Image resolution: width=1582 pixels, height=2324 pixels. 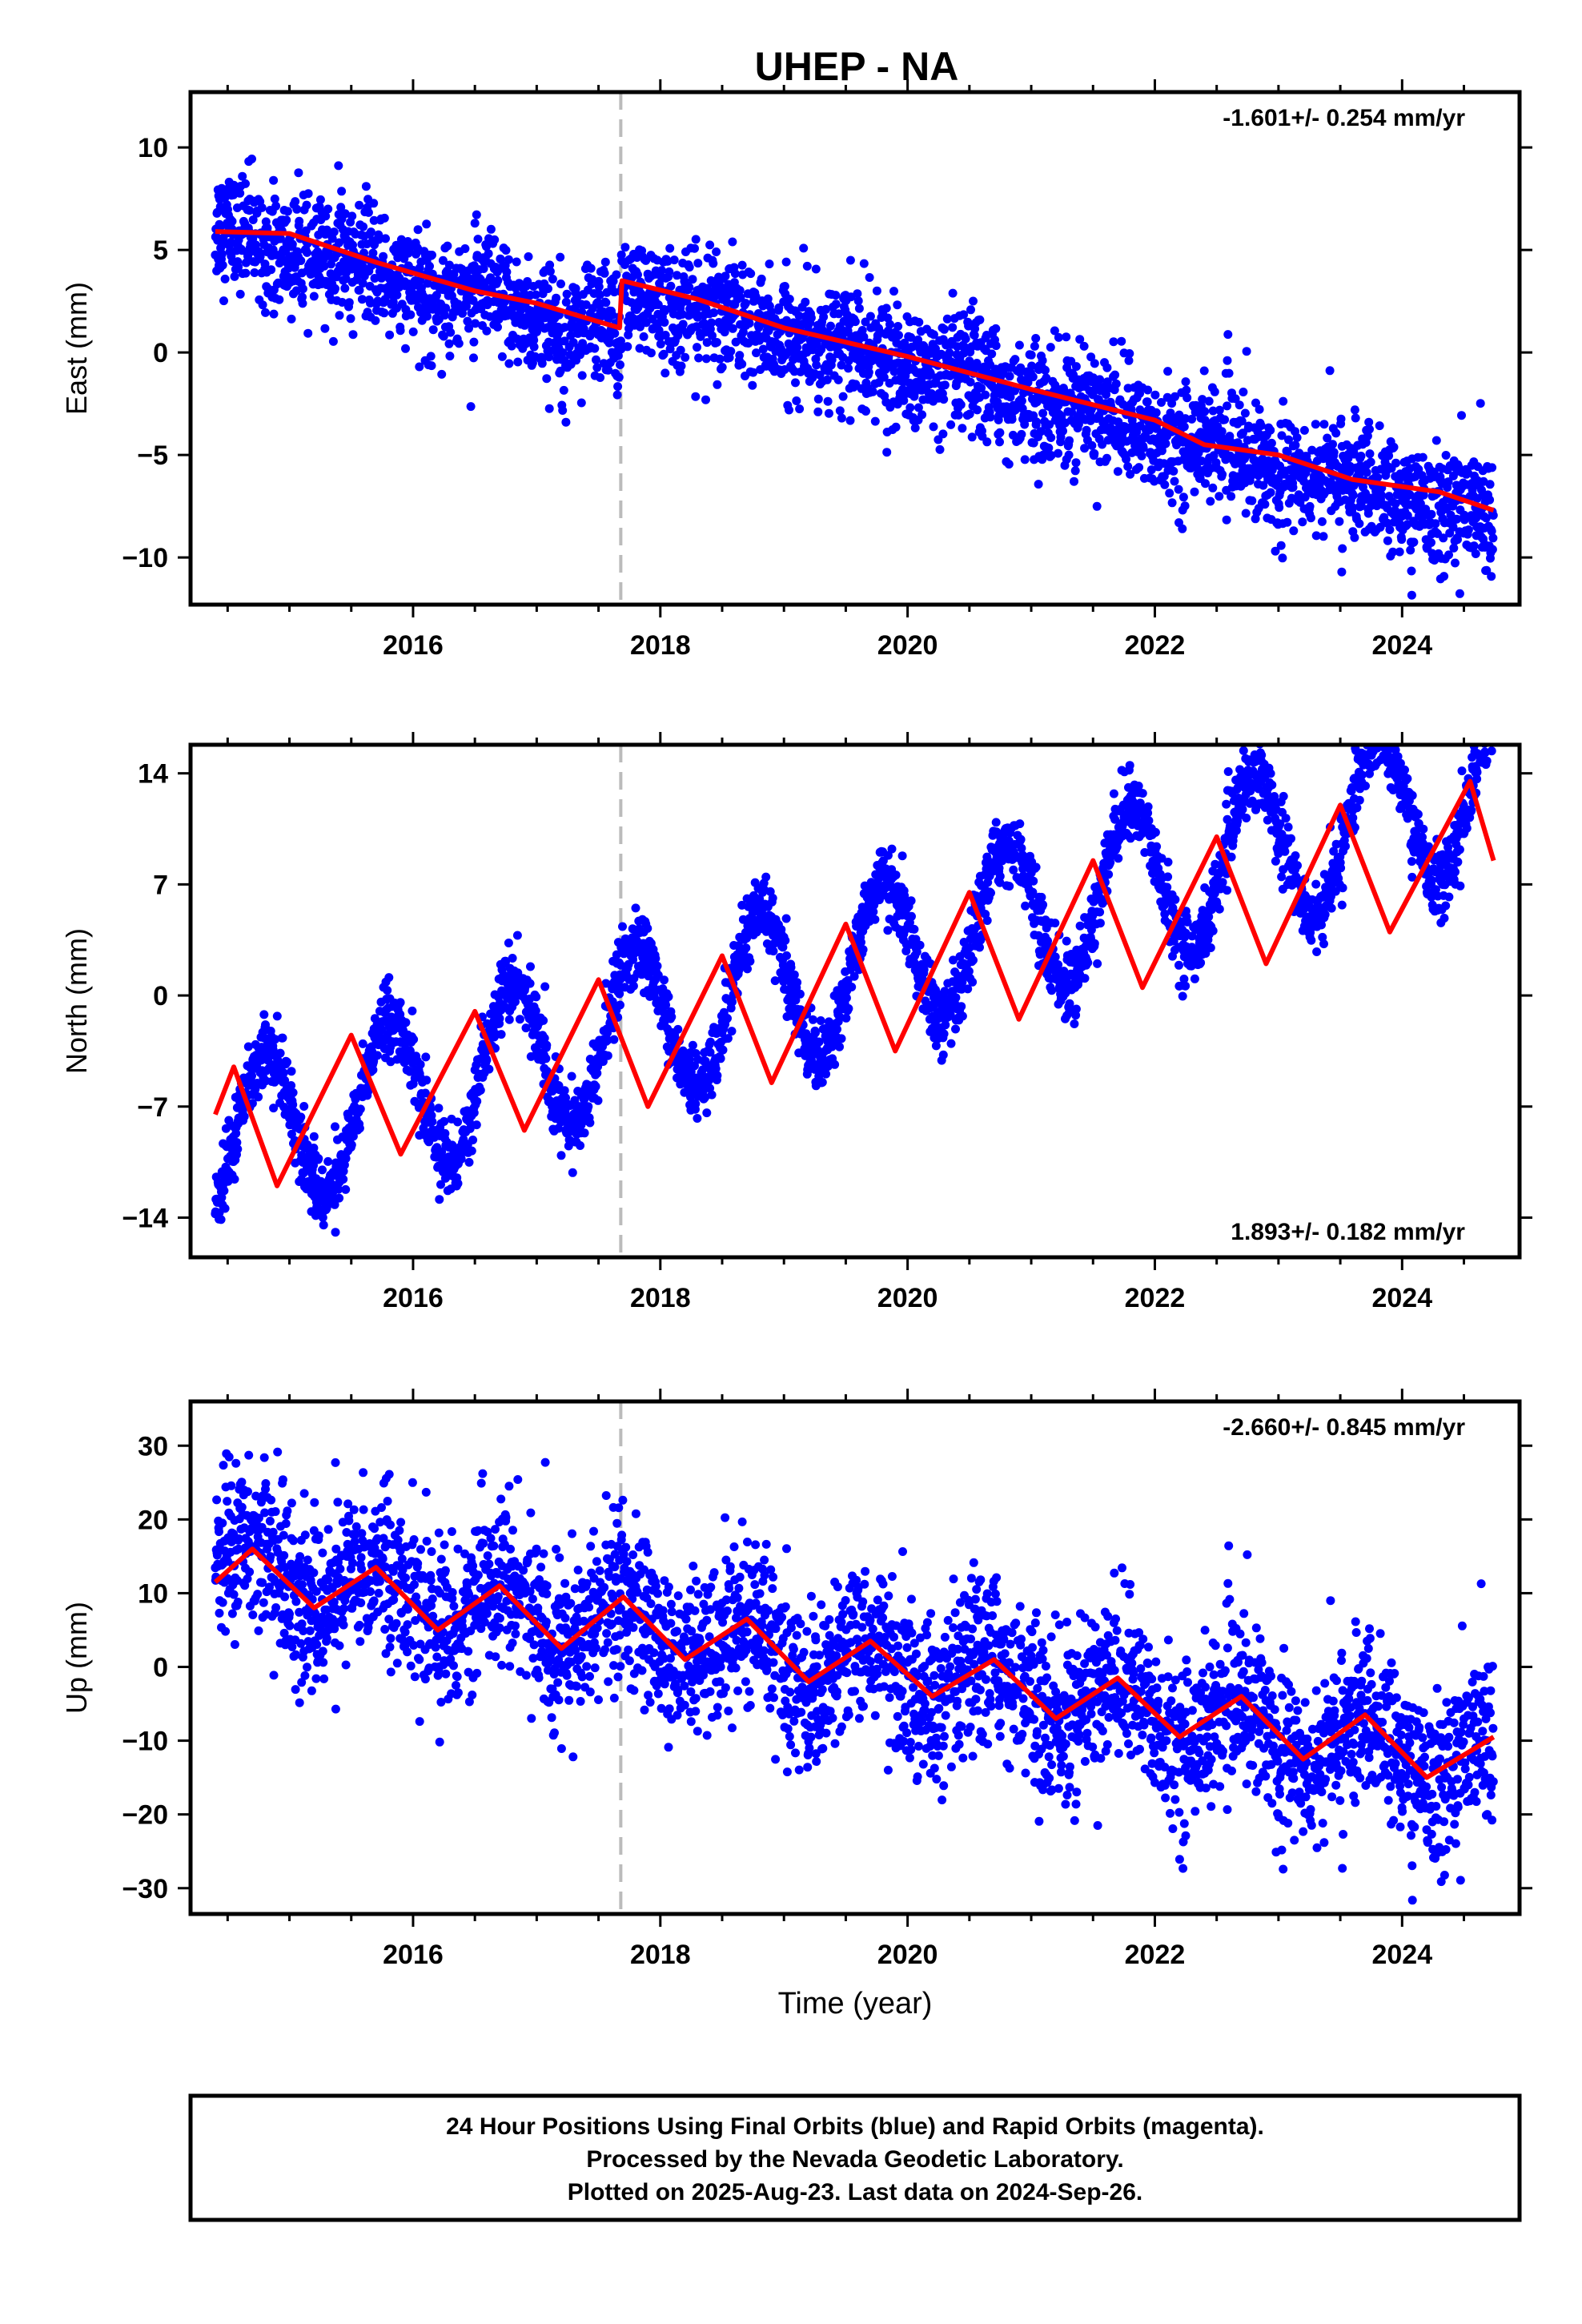 What do you see at coordinates (152, 456) in the screenshot?
I see `y-tick-label: −5` at bounding box center [152, 456].